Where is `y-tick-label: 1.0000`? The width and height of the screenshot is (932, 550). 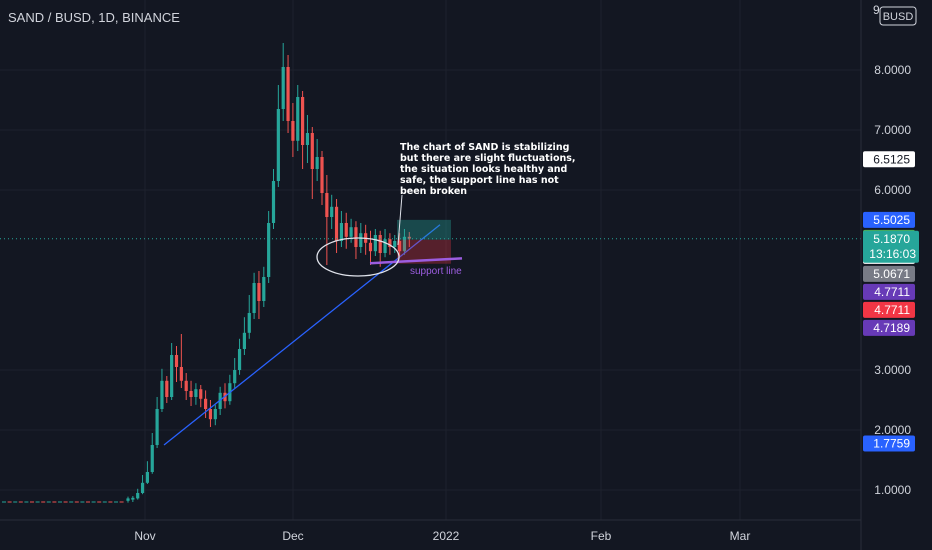
y-tick-label: 1.0000 is located at coordinates (892, 490).